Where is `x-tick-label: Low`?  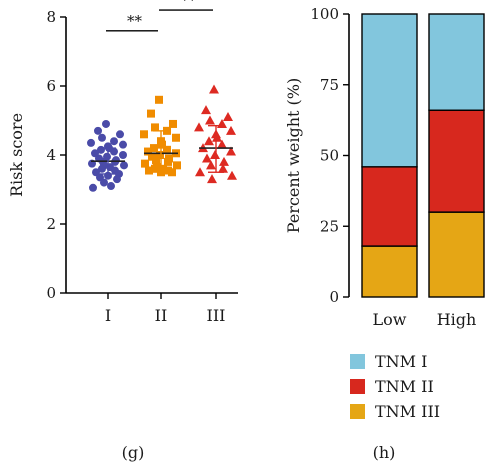 x-tick-label: Low is located at coordinates (390, 319).